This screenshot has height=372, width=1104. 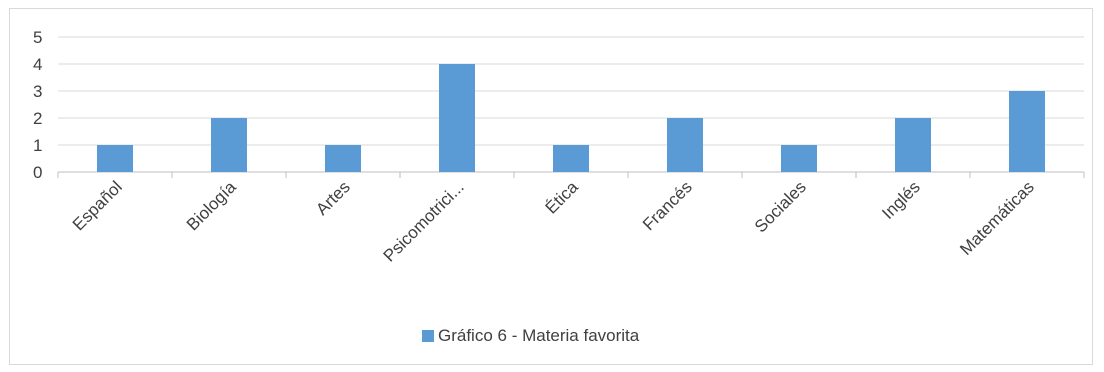 I want to click on x-tick-label: Sociales, so click(x=780, y=206).